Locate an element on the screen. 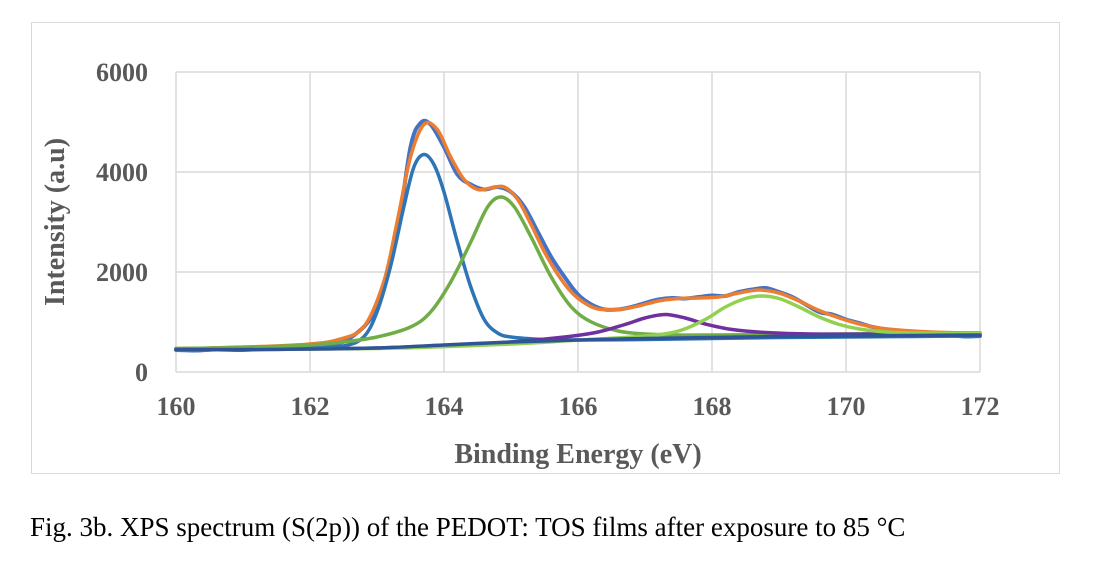 The image size is (1098, 568). x-tick-label: 172 is located at coordinates (980, 406).